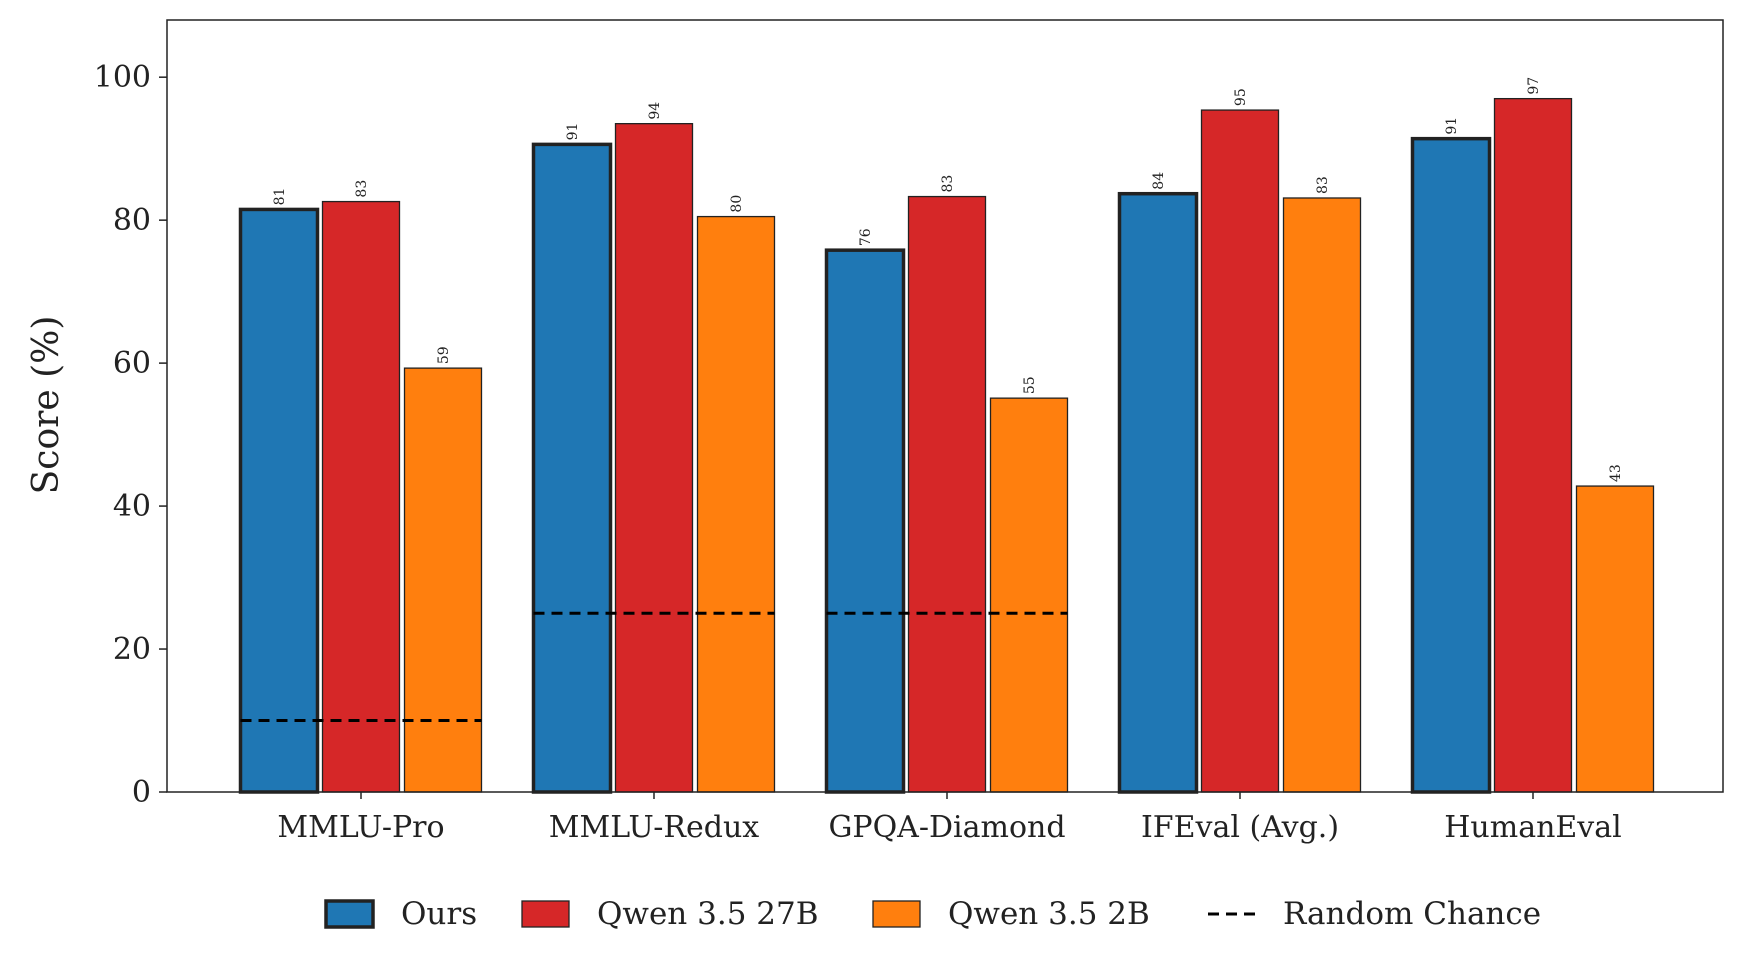 This screenshot has height=966, width=1743. Describe the element at coordinates (932, 914) in the screenshot. I see `legend: Ours Qwen 3.5 27B Qwen 3.5 2B Random Chance` at that location.